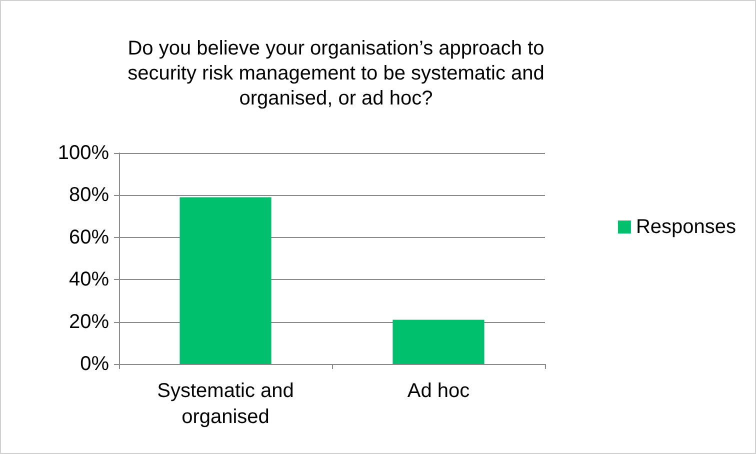 The width and height of the screenshot is (756, 454). I want to click on y-tick-label: 0%, so click(95, 364).